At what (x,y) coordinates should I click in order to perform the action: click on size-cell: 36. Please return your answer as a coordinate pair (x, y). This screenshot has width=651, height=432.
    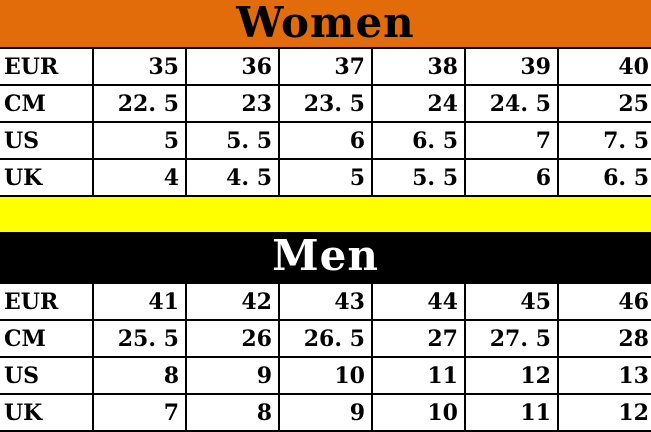
    Looking at the image, I should click on (232, 66).